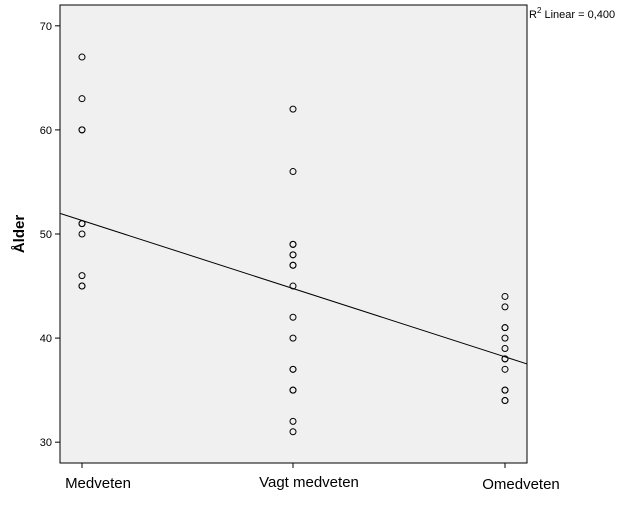 This screenshot has width=626, height=506. Describe the element at coordinates (46, 339) in the screenshot. I see `y-tick-label: 40` at that location.